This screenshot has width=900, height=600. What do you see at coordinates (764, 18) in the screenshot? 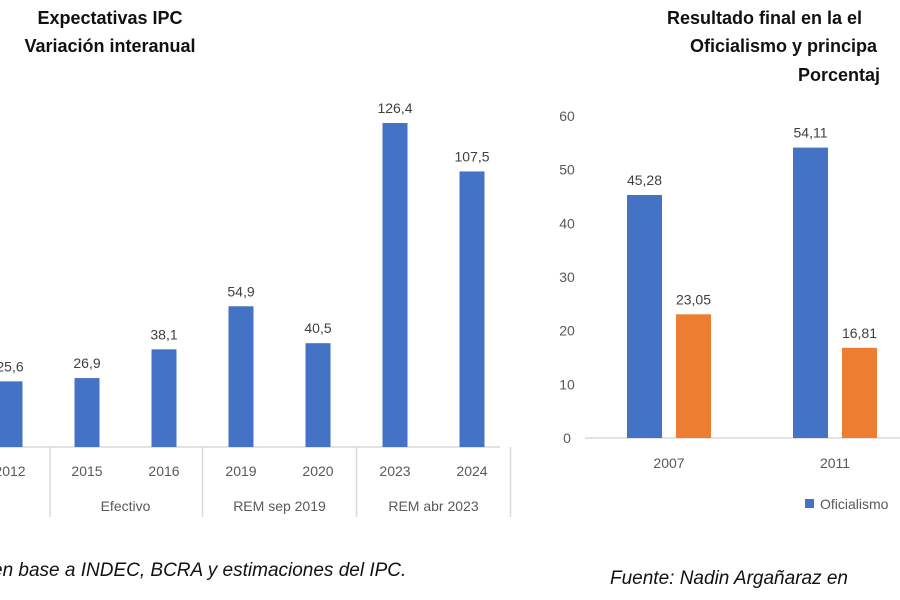
I see `election-title-line-1: Resultado final en la el` at bounding box center [764, 18].